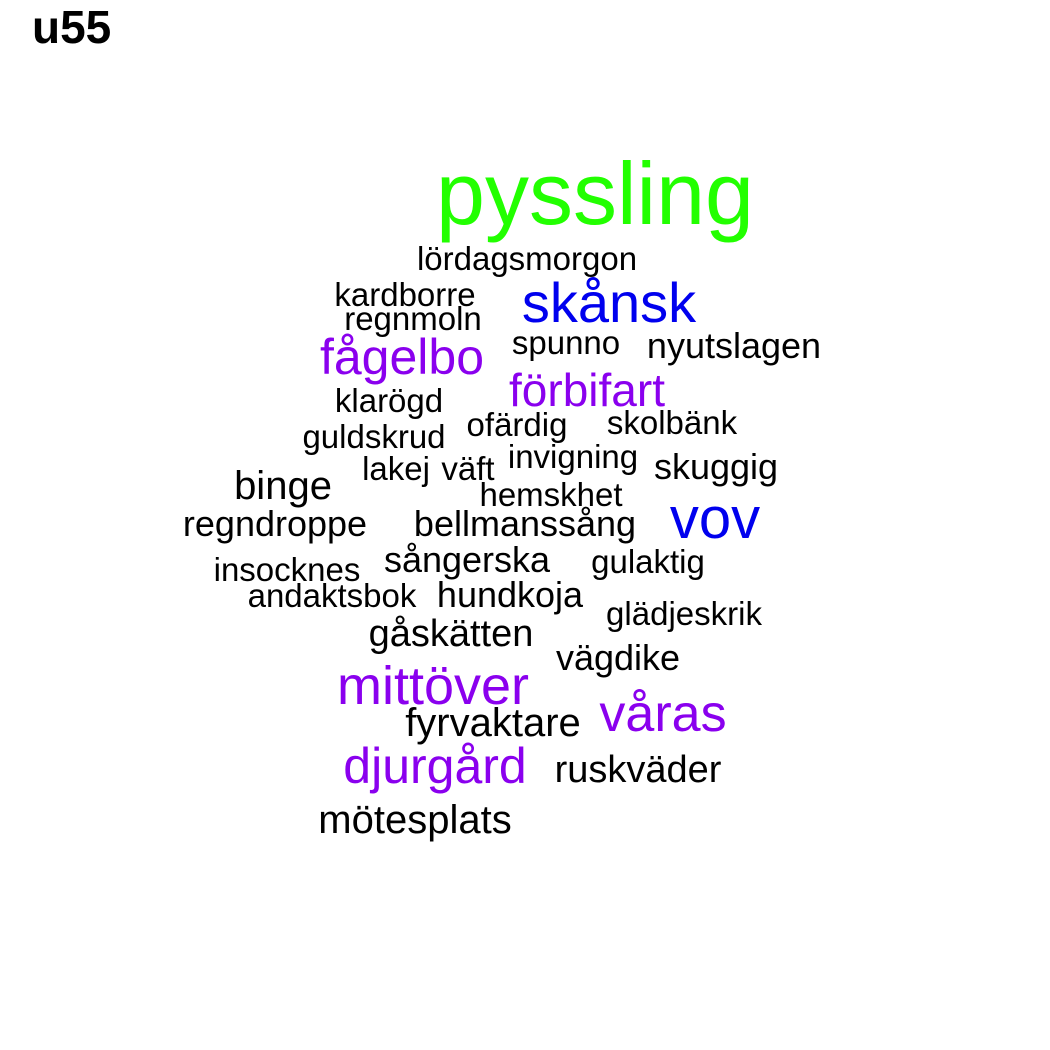 The width and height of the screenshot is (1050, 1050). Describe the element at coordinates (468, 468) in the screenshot. I see `word-15: väft` at that location.